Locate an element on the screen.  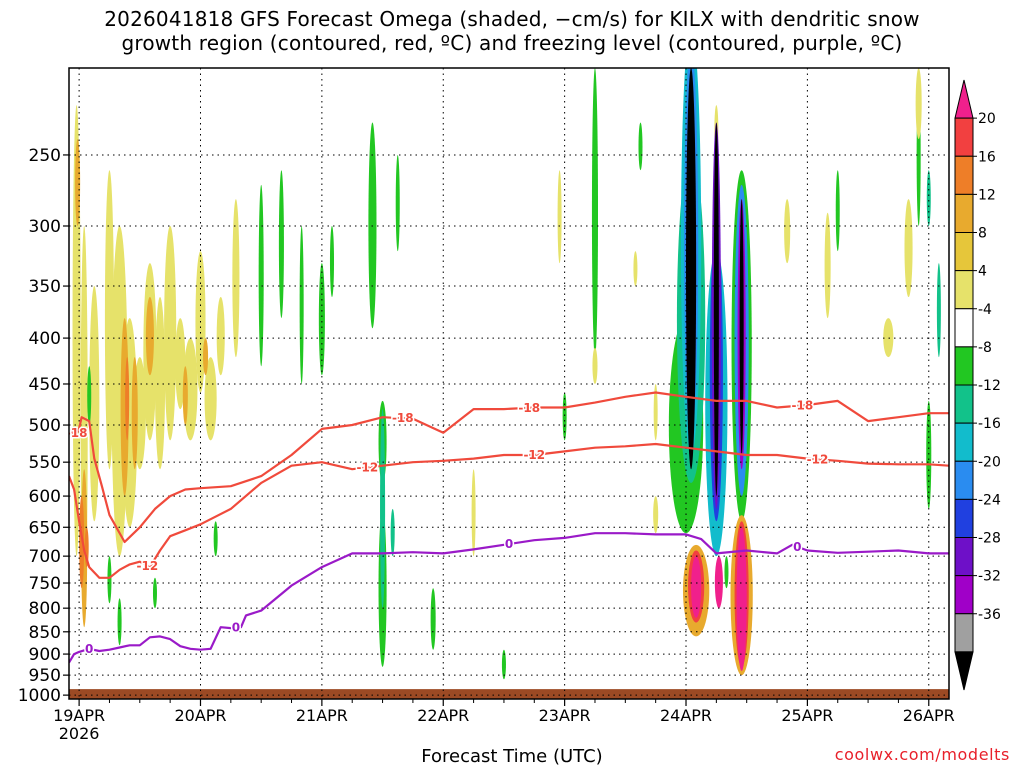
y-tick-label: 300 is located at coordinates (45, 227).